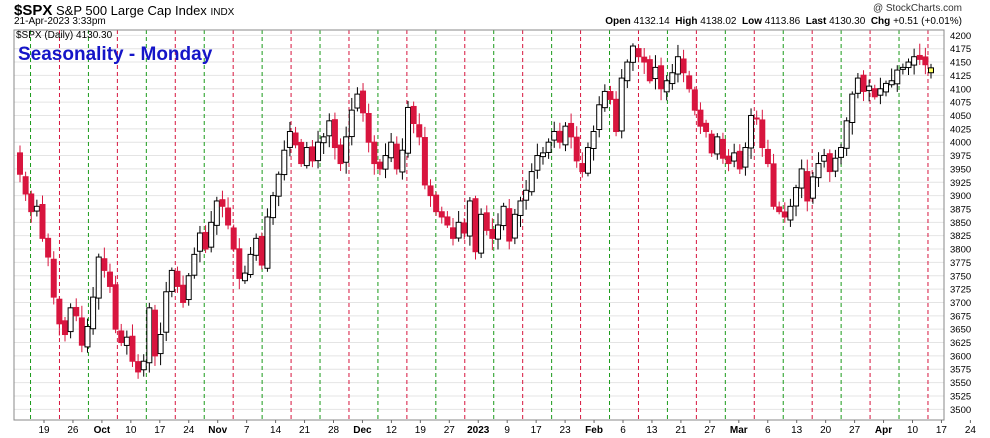 The height and width of the screenshot is (438, 990). Describe the element at coordinates (44, 430) in the screenshot. I see `x-tick-label: 19` at that location.